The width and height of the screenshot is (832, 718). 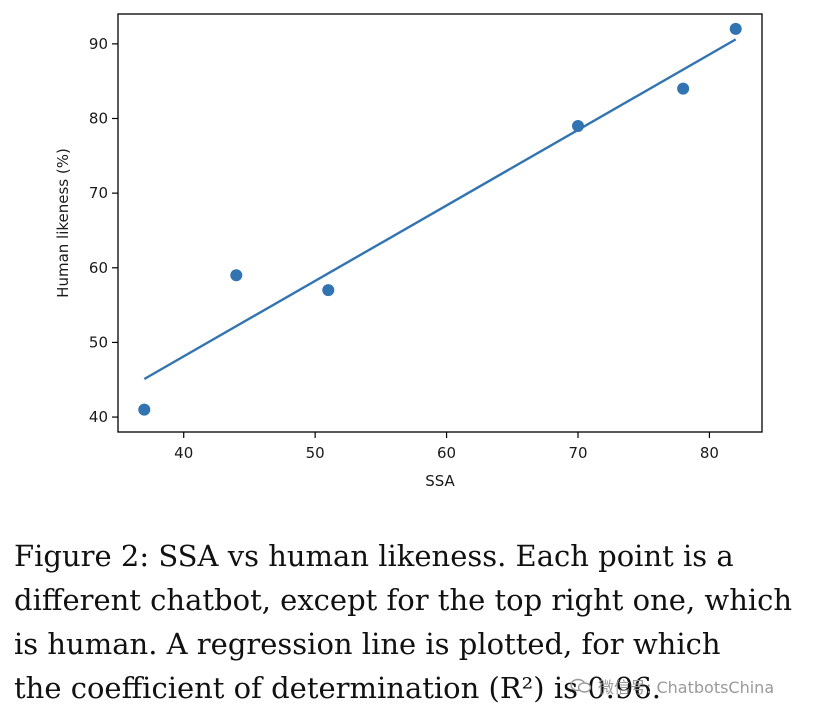 What do you see at coordinates (315, 453) in the screenshot?
I see `x-tick-label: 50` at bounding box center [315, 453].